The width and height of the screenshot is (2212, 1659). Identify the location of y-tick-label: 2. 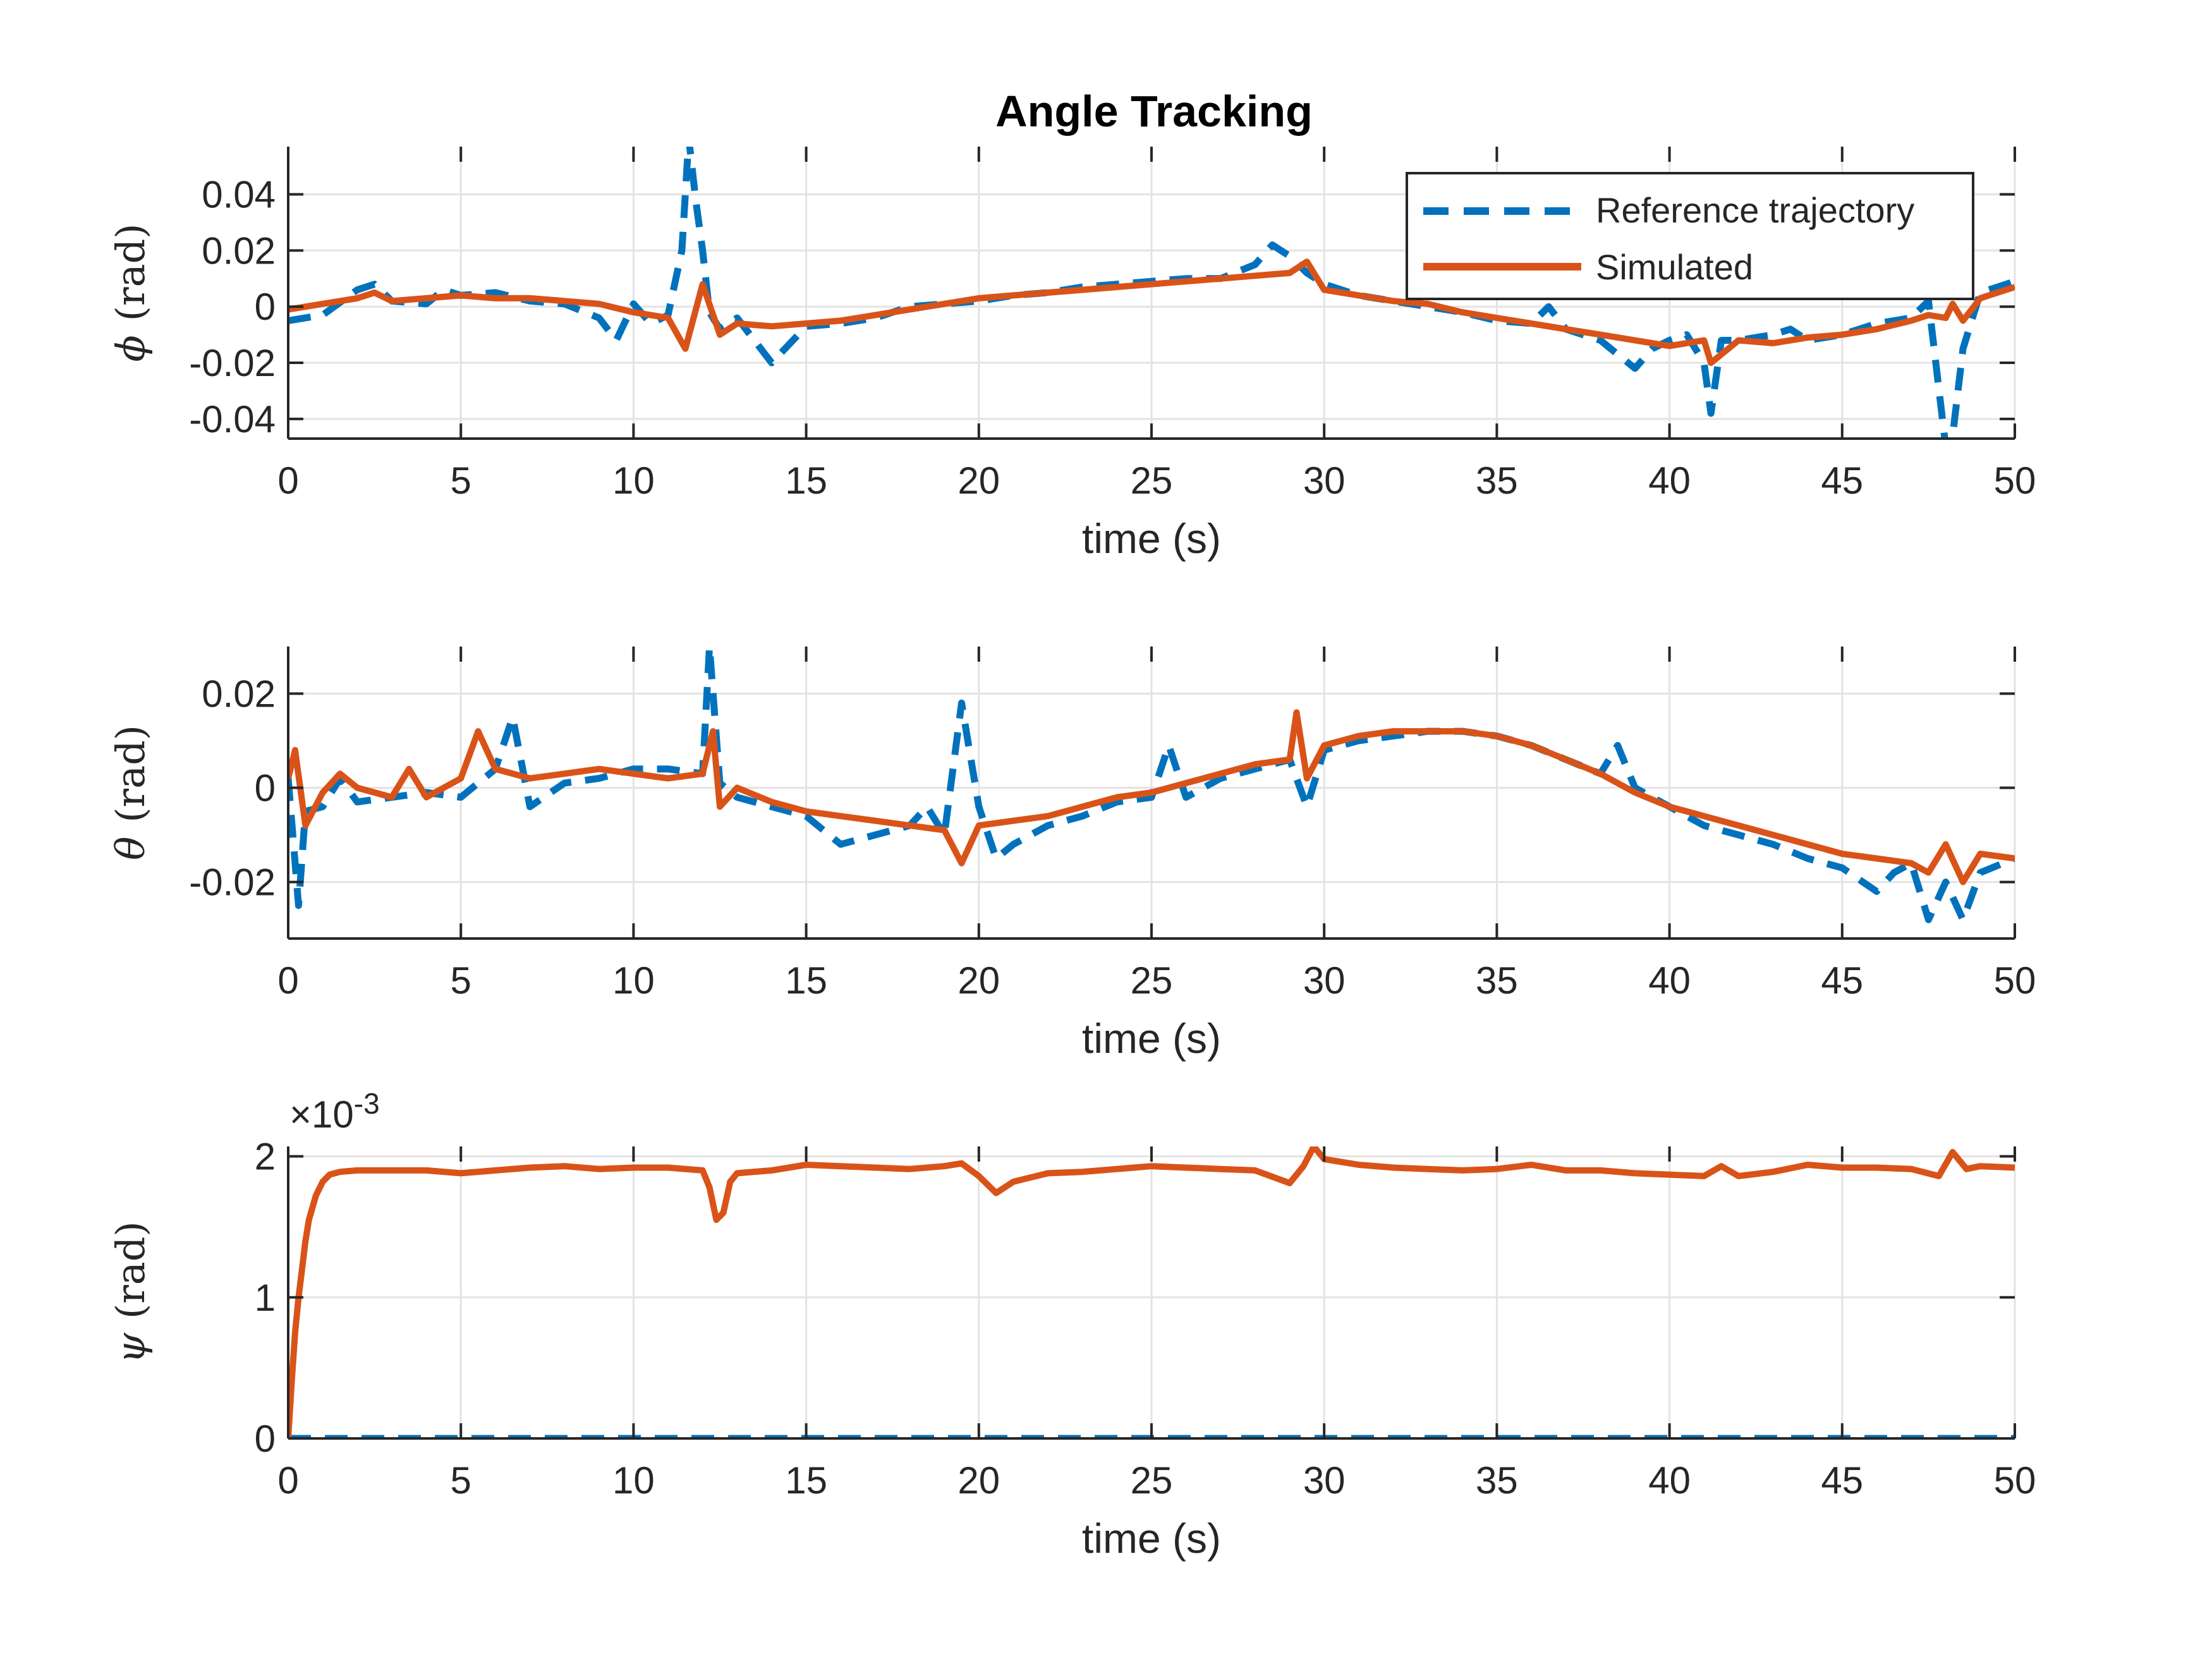
(265, 1157).